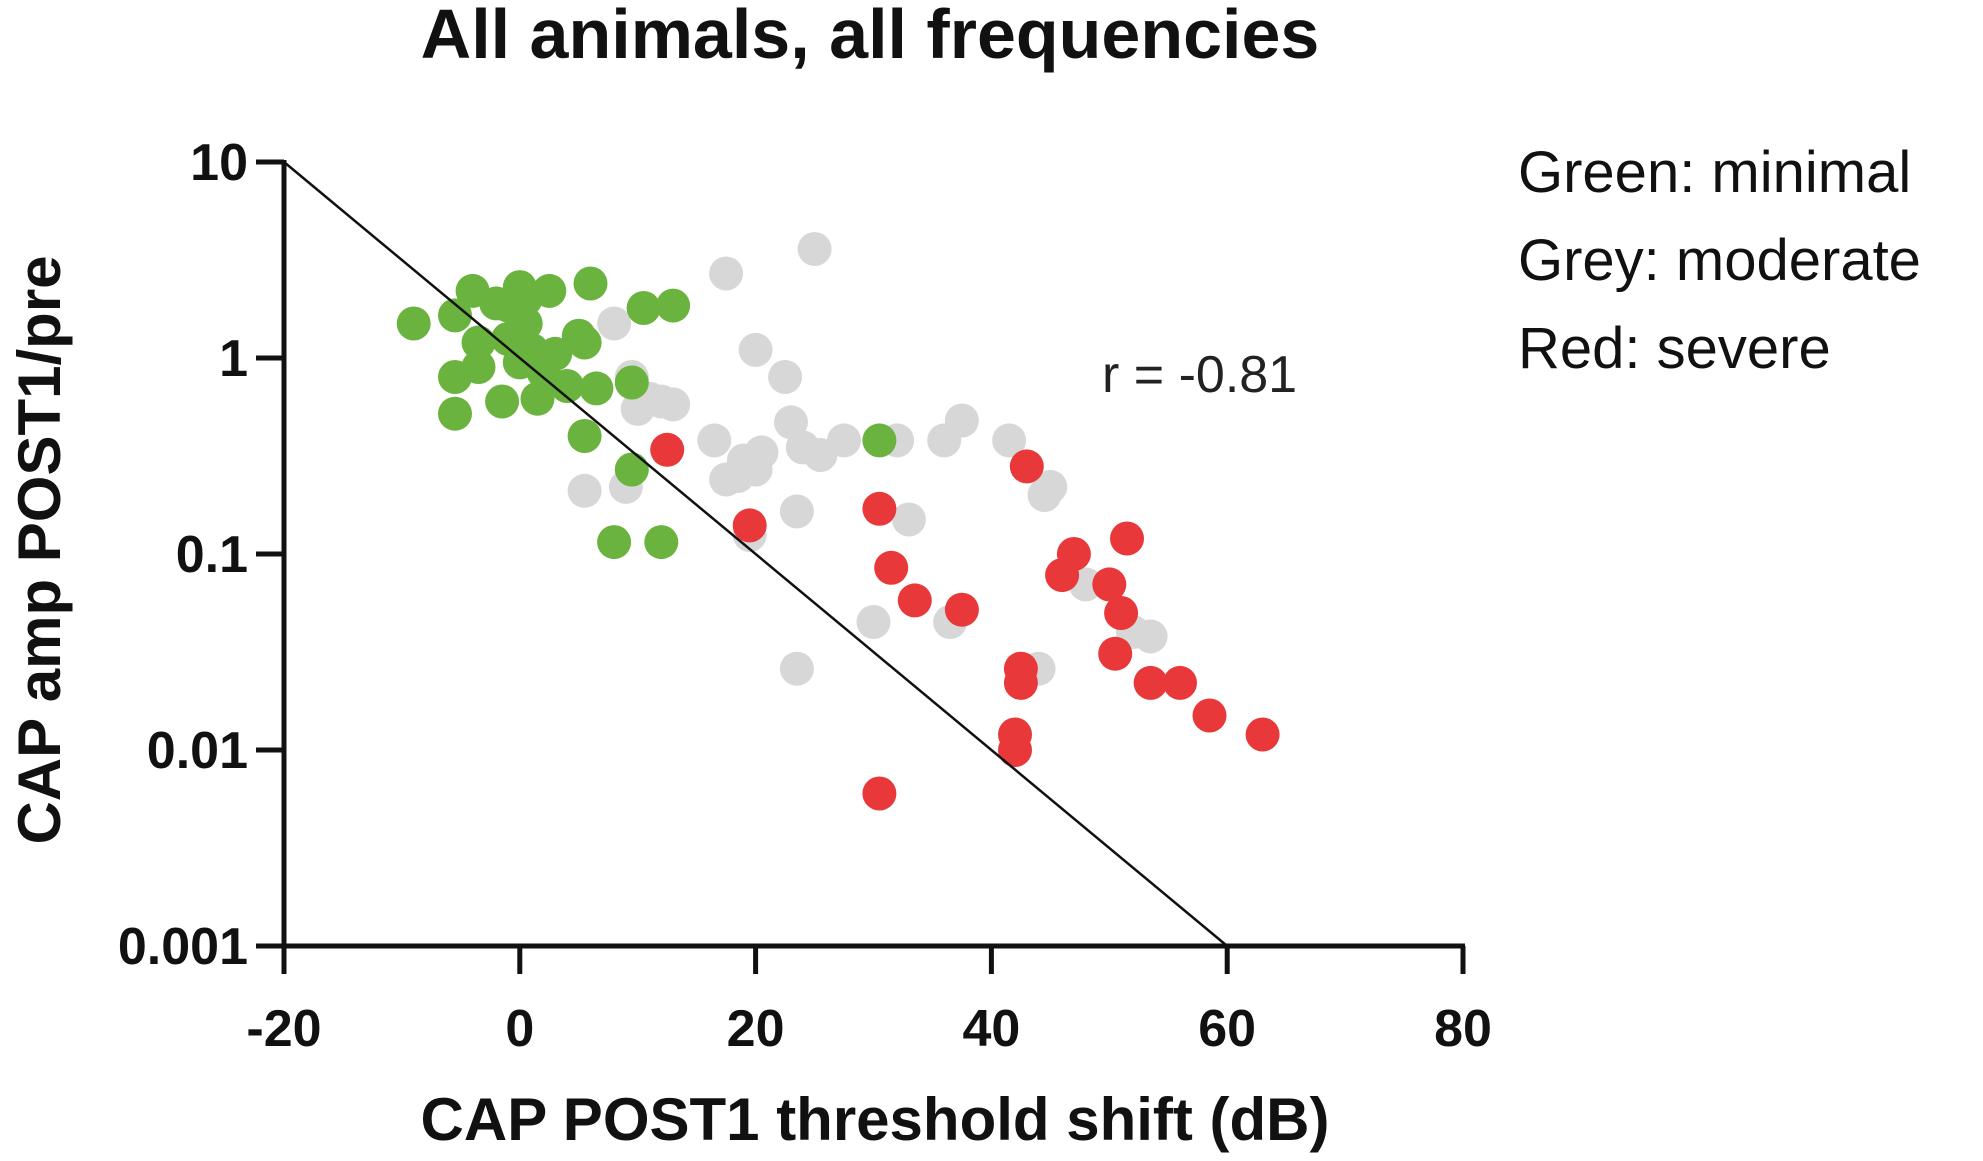  I want to click on legend-item-grey: Grey: moderate, so click(1719, 260).